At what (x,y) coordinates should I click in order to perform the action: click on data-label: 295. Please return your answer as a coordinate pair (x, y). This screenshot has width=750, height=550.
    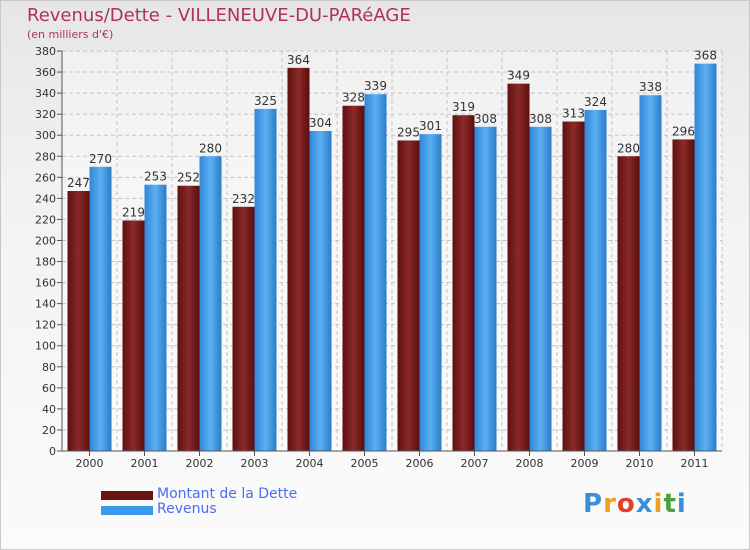
    Looking at the image, I should click on (408, 132).